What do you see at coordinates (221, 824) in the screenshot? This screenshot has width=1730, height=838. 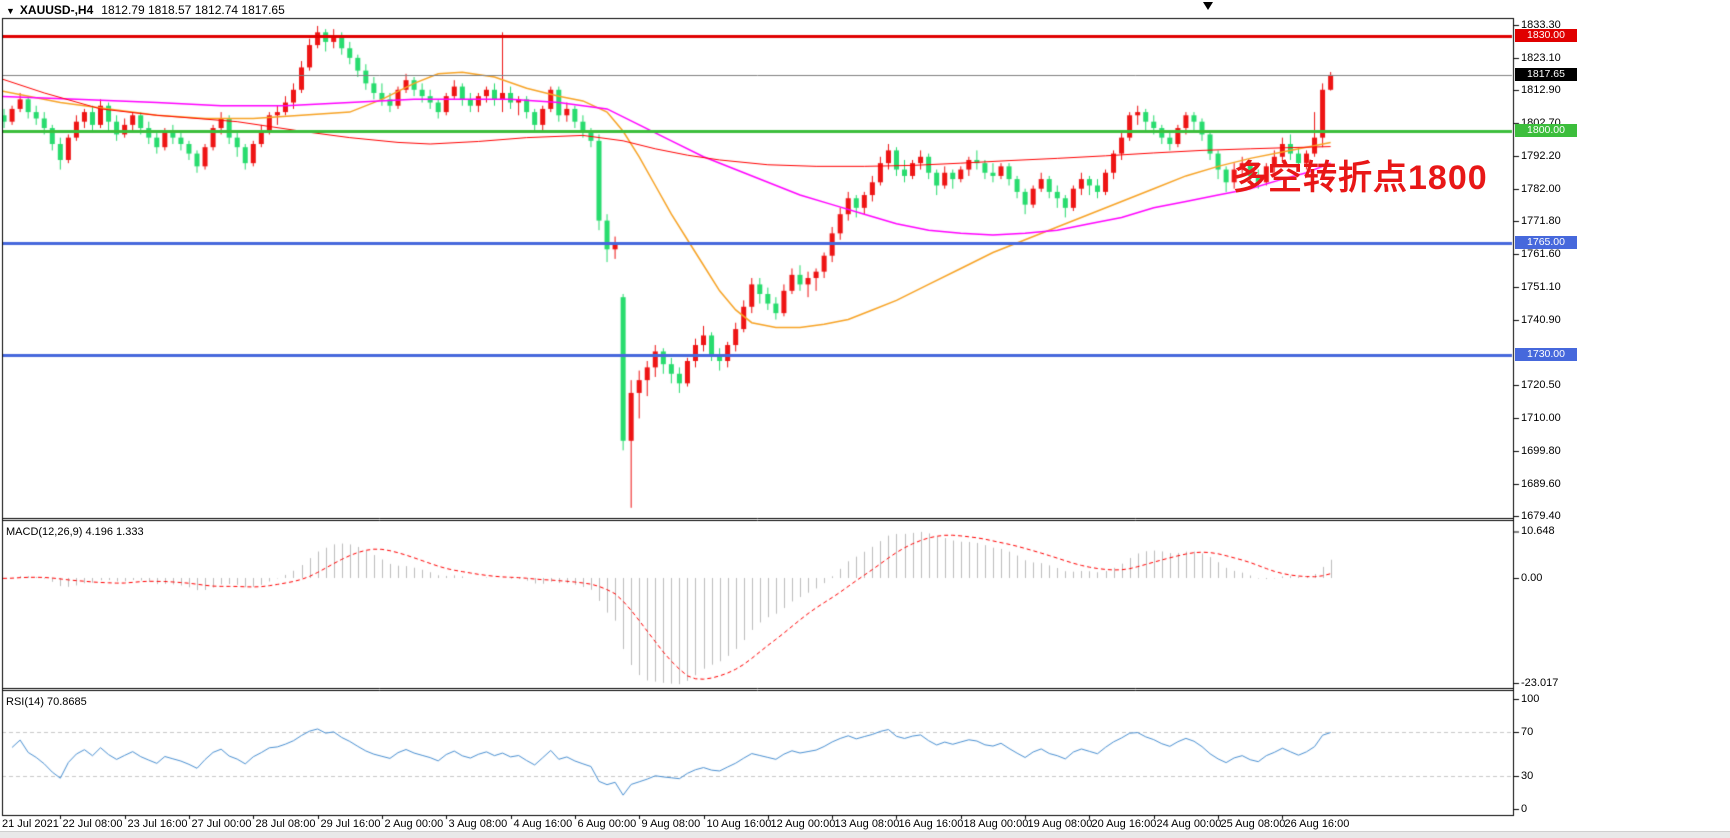 I see `time-tick-label: 27 Jul 00:00` at bounding box center [221, 824].